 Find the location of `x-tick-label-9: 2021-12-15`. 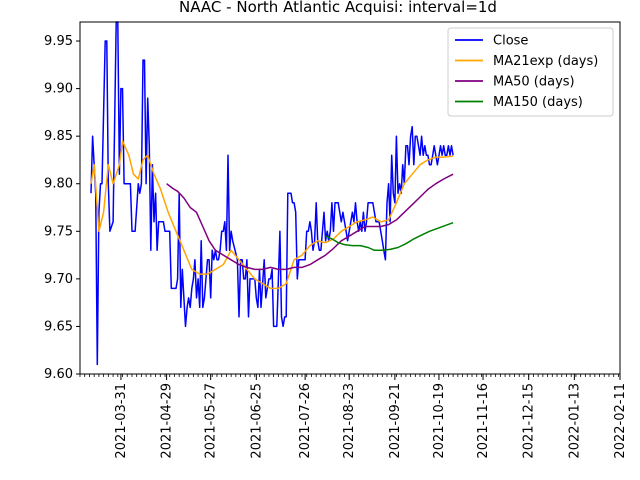

x-tick-label-9: 2021-12-15 is located at coordinates (529, 421).